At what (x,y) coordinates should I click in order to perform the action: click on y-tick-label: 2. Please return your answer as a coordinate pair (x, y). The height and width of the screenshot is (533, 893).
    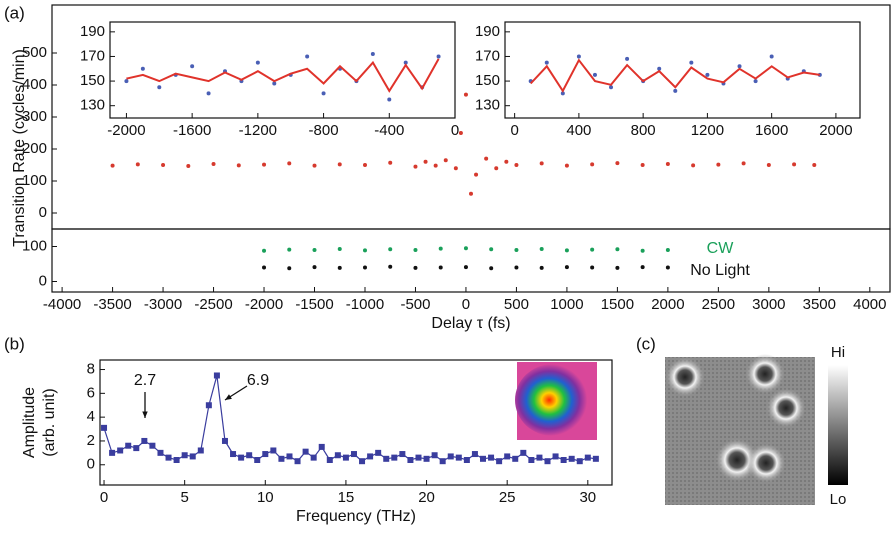
    Looking at the image, I should click on (91, 440).